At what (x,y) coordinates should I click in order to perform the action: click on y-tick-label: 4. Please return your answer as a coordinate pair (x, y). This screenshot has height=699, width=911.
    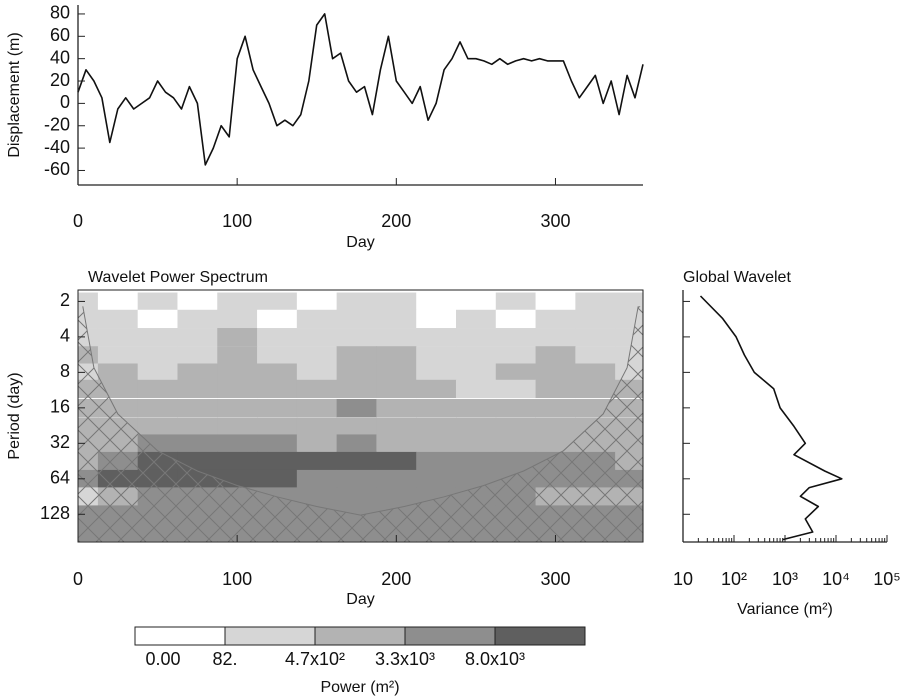
    Looking at the image, I should click on (65, 336).